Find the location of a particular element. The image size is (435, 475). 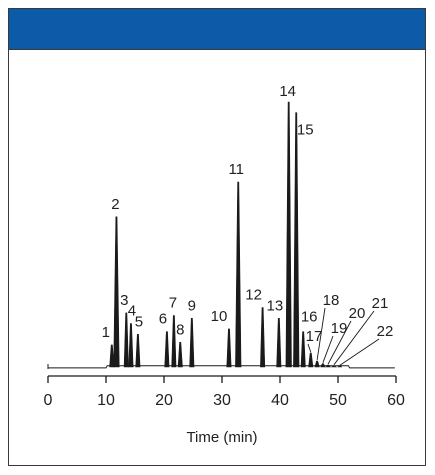

peak-label-20: 20 is located at coordinates (357, 313).